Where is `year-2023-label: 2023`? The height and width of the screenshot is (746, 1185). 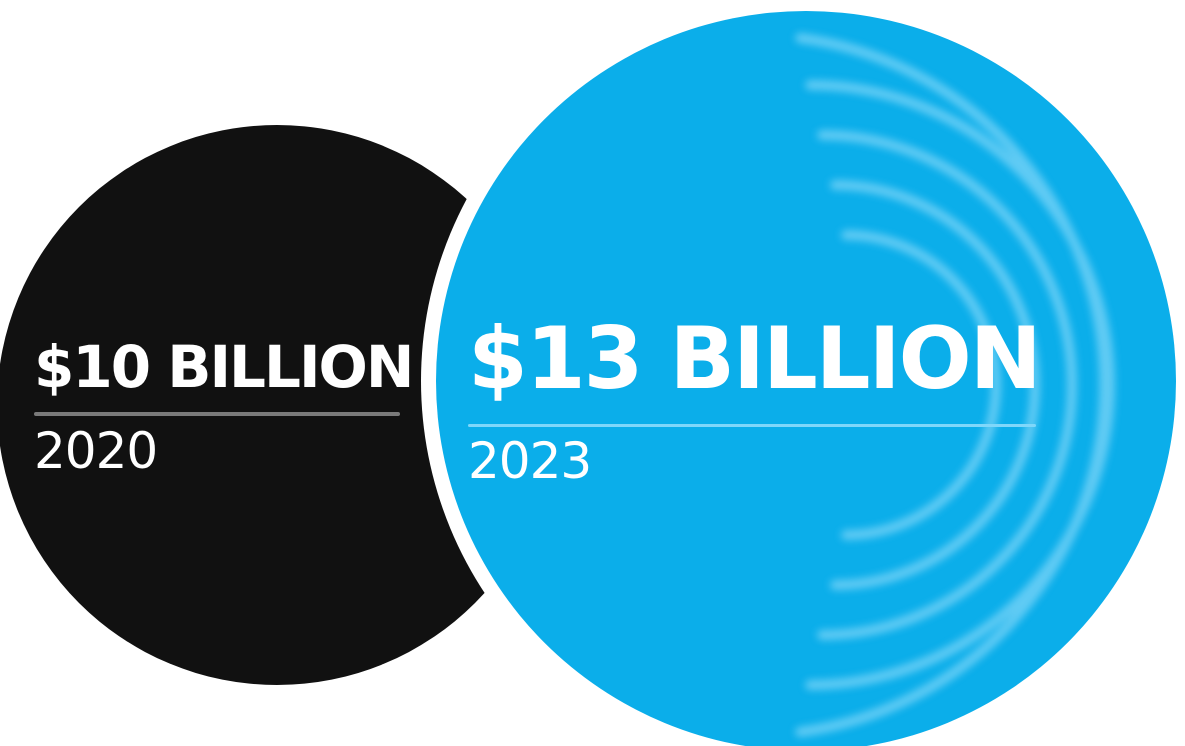
year-2023-label: 2023 is located at coordinates (530, 461).